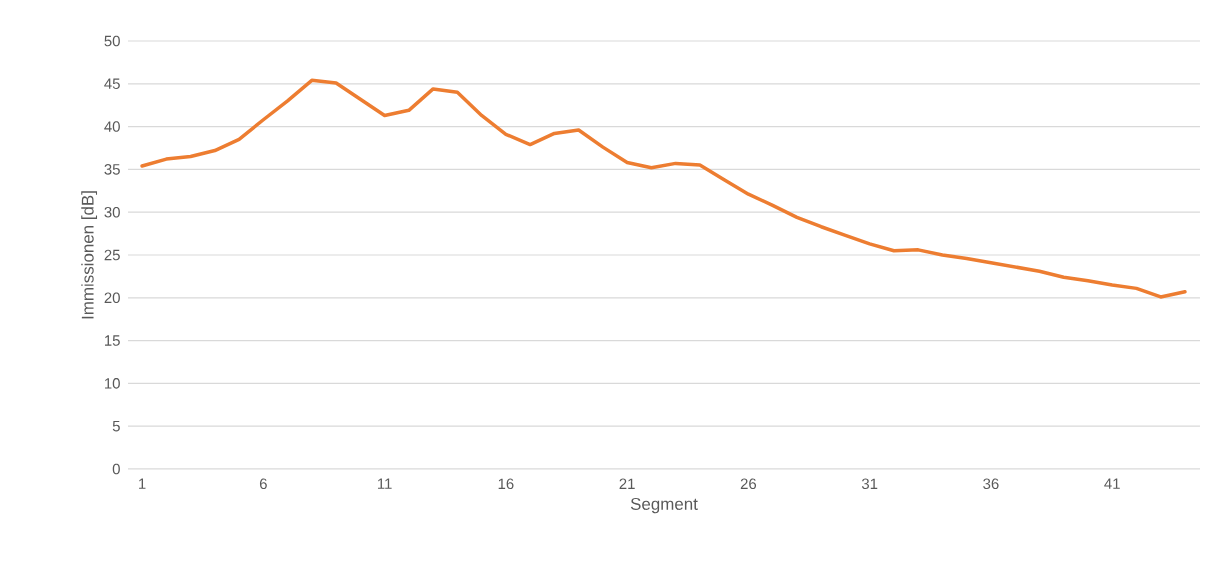 The image size is (1223, 578). Describe the element at coordinates (112, 340) in the screenshot. I see `y-tick-label: 15` at that location.